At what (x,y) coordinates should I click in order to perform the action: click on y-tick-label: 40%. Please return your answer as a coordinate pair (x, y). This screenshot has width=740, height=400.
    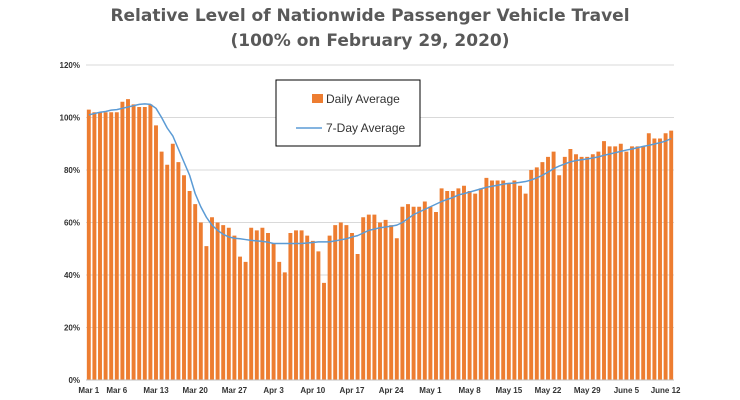
    Looking at the image, I should click on (72, 275).